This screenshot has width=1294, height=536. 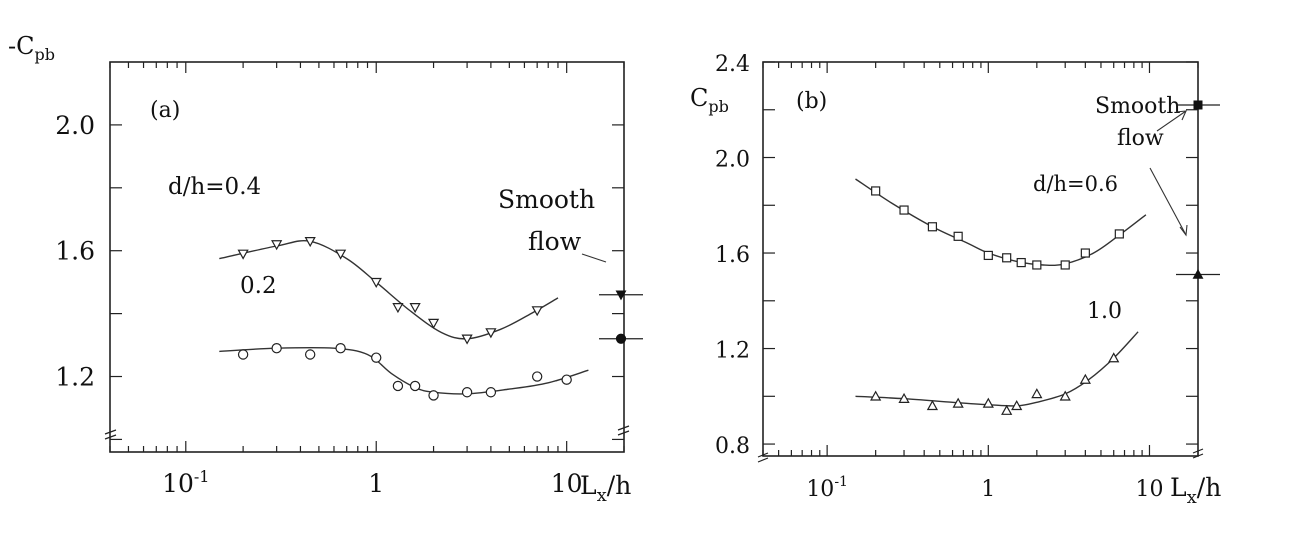 What do you see at coordinates (997, 369) in the screenshot?
I see `panel-b-series-2-curve` at bounding box center [997, 369].